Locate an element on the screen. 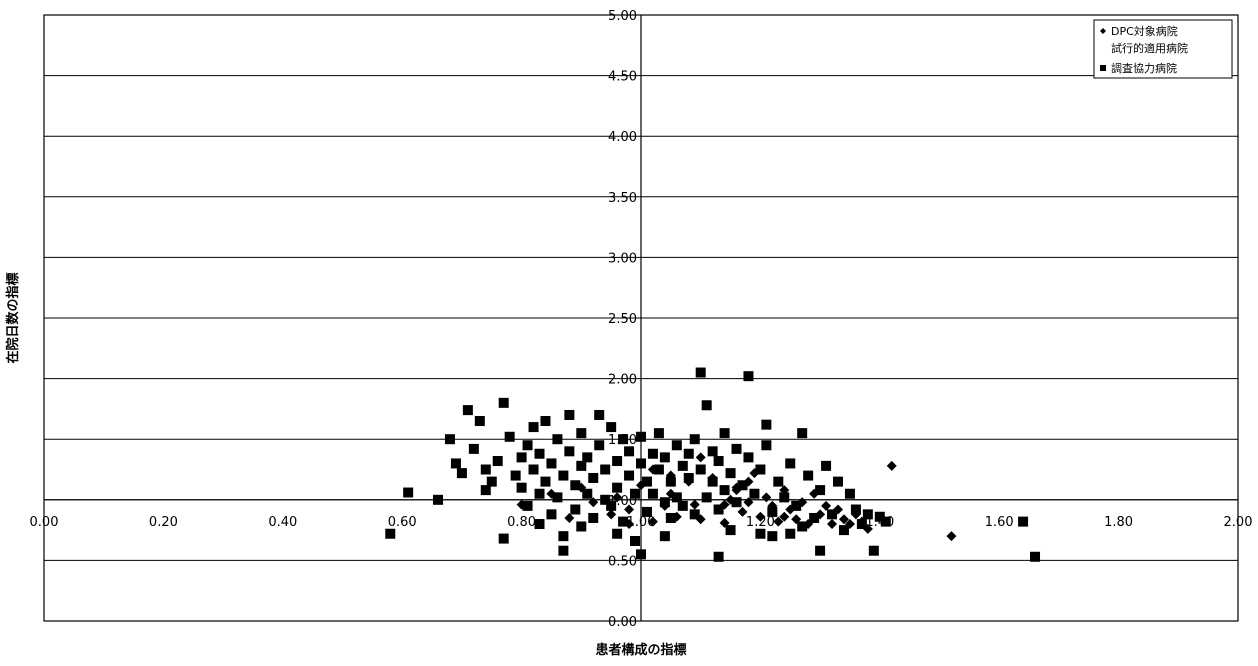  x-axis-label: 患者構成の指標 is located at coordinates (640, 650).